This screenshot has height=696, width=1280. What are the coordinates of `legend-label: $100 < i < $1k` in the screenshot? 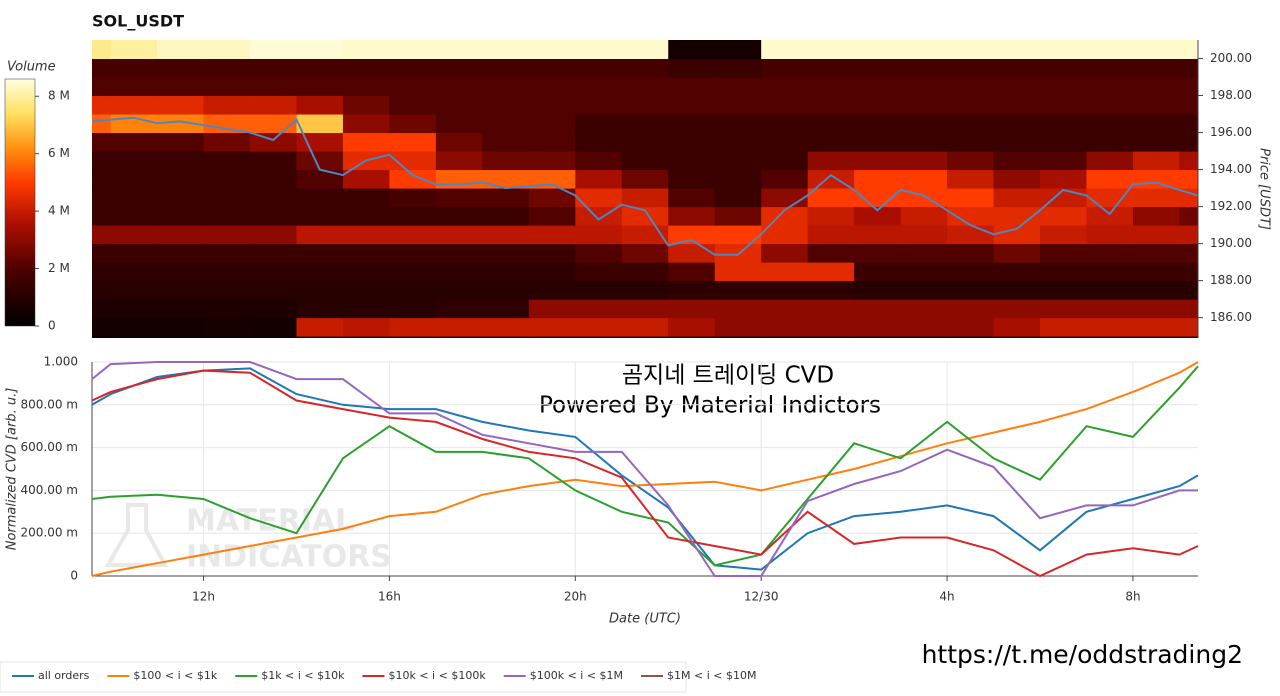 It's located at (175, 675).